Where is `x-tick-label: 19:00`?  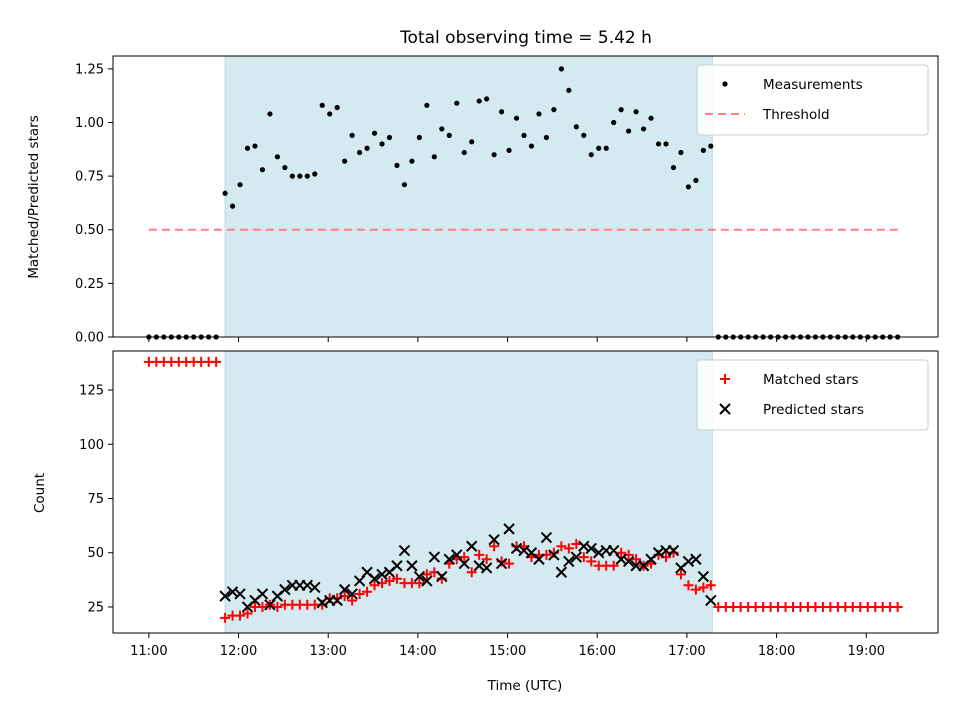 x-tick-label: 19:00 is located at coordinates (866, 651).